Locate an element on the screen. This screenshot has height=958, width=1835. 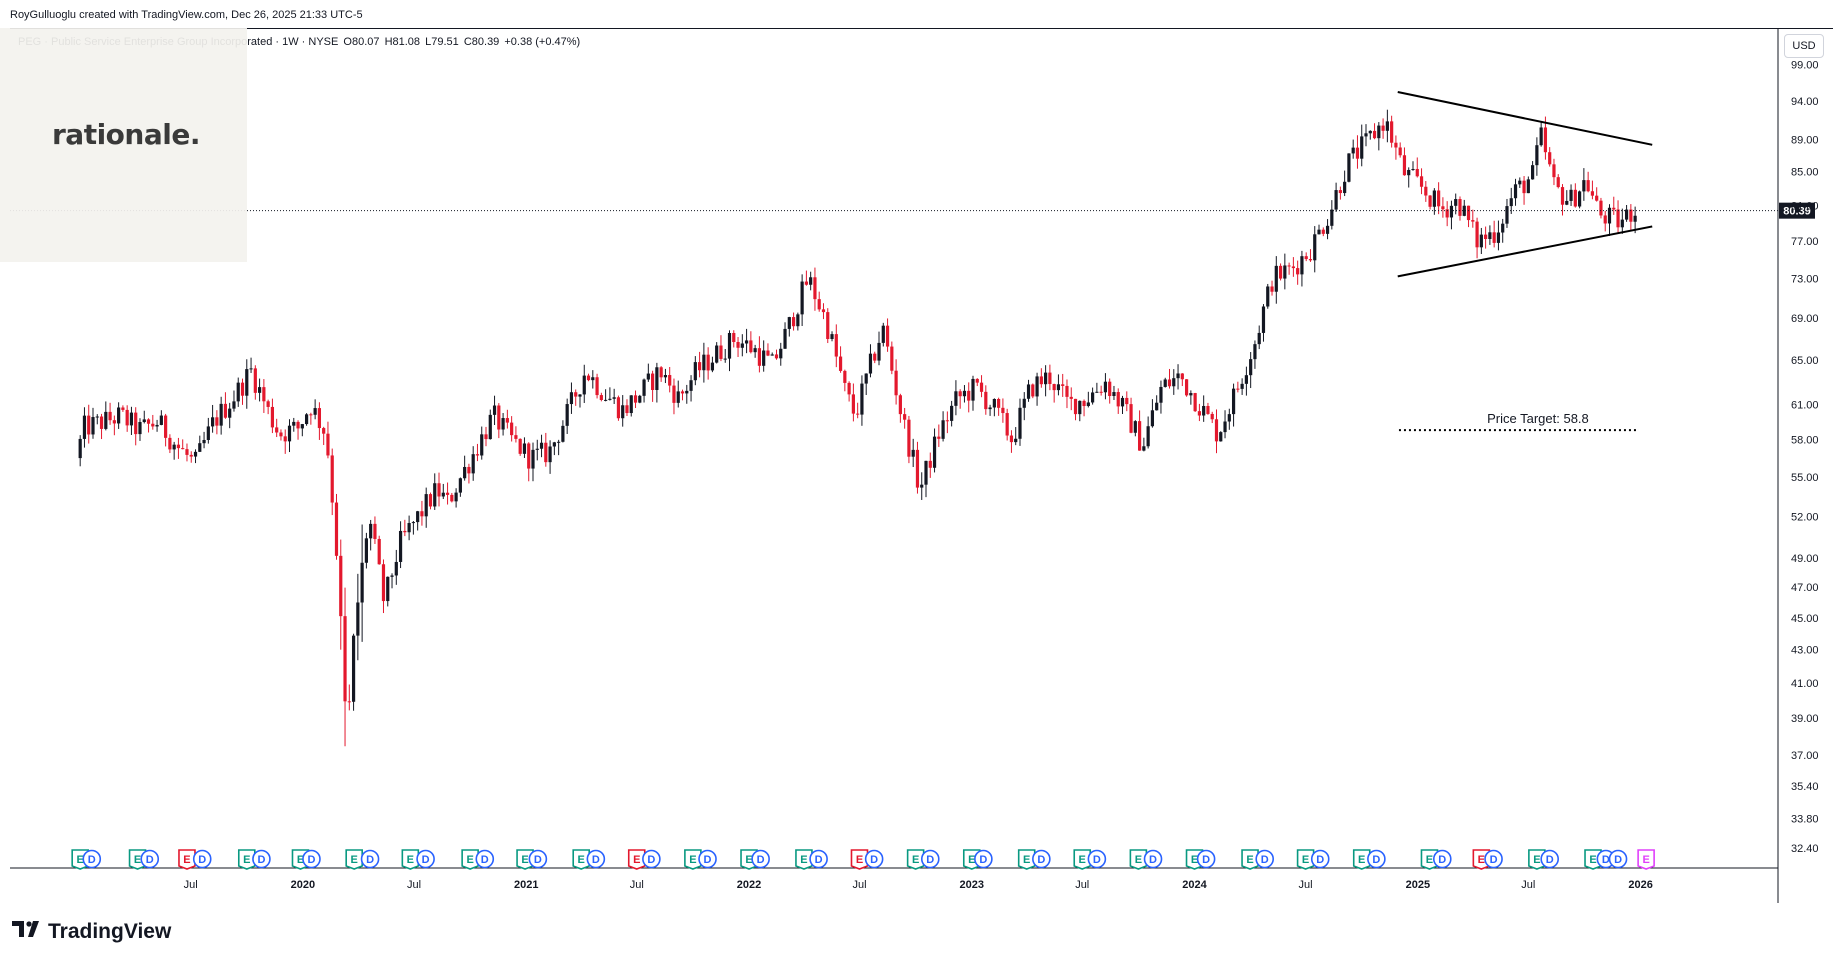
x-tick-label: 2022 is located at coordinates (749, 885).